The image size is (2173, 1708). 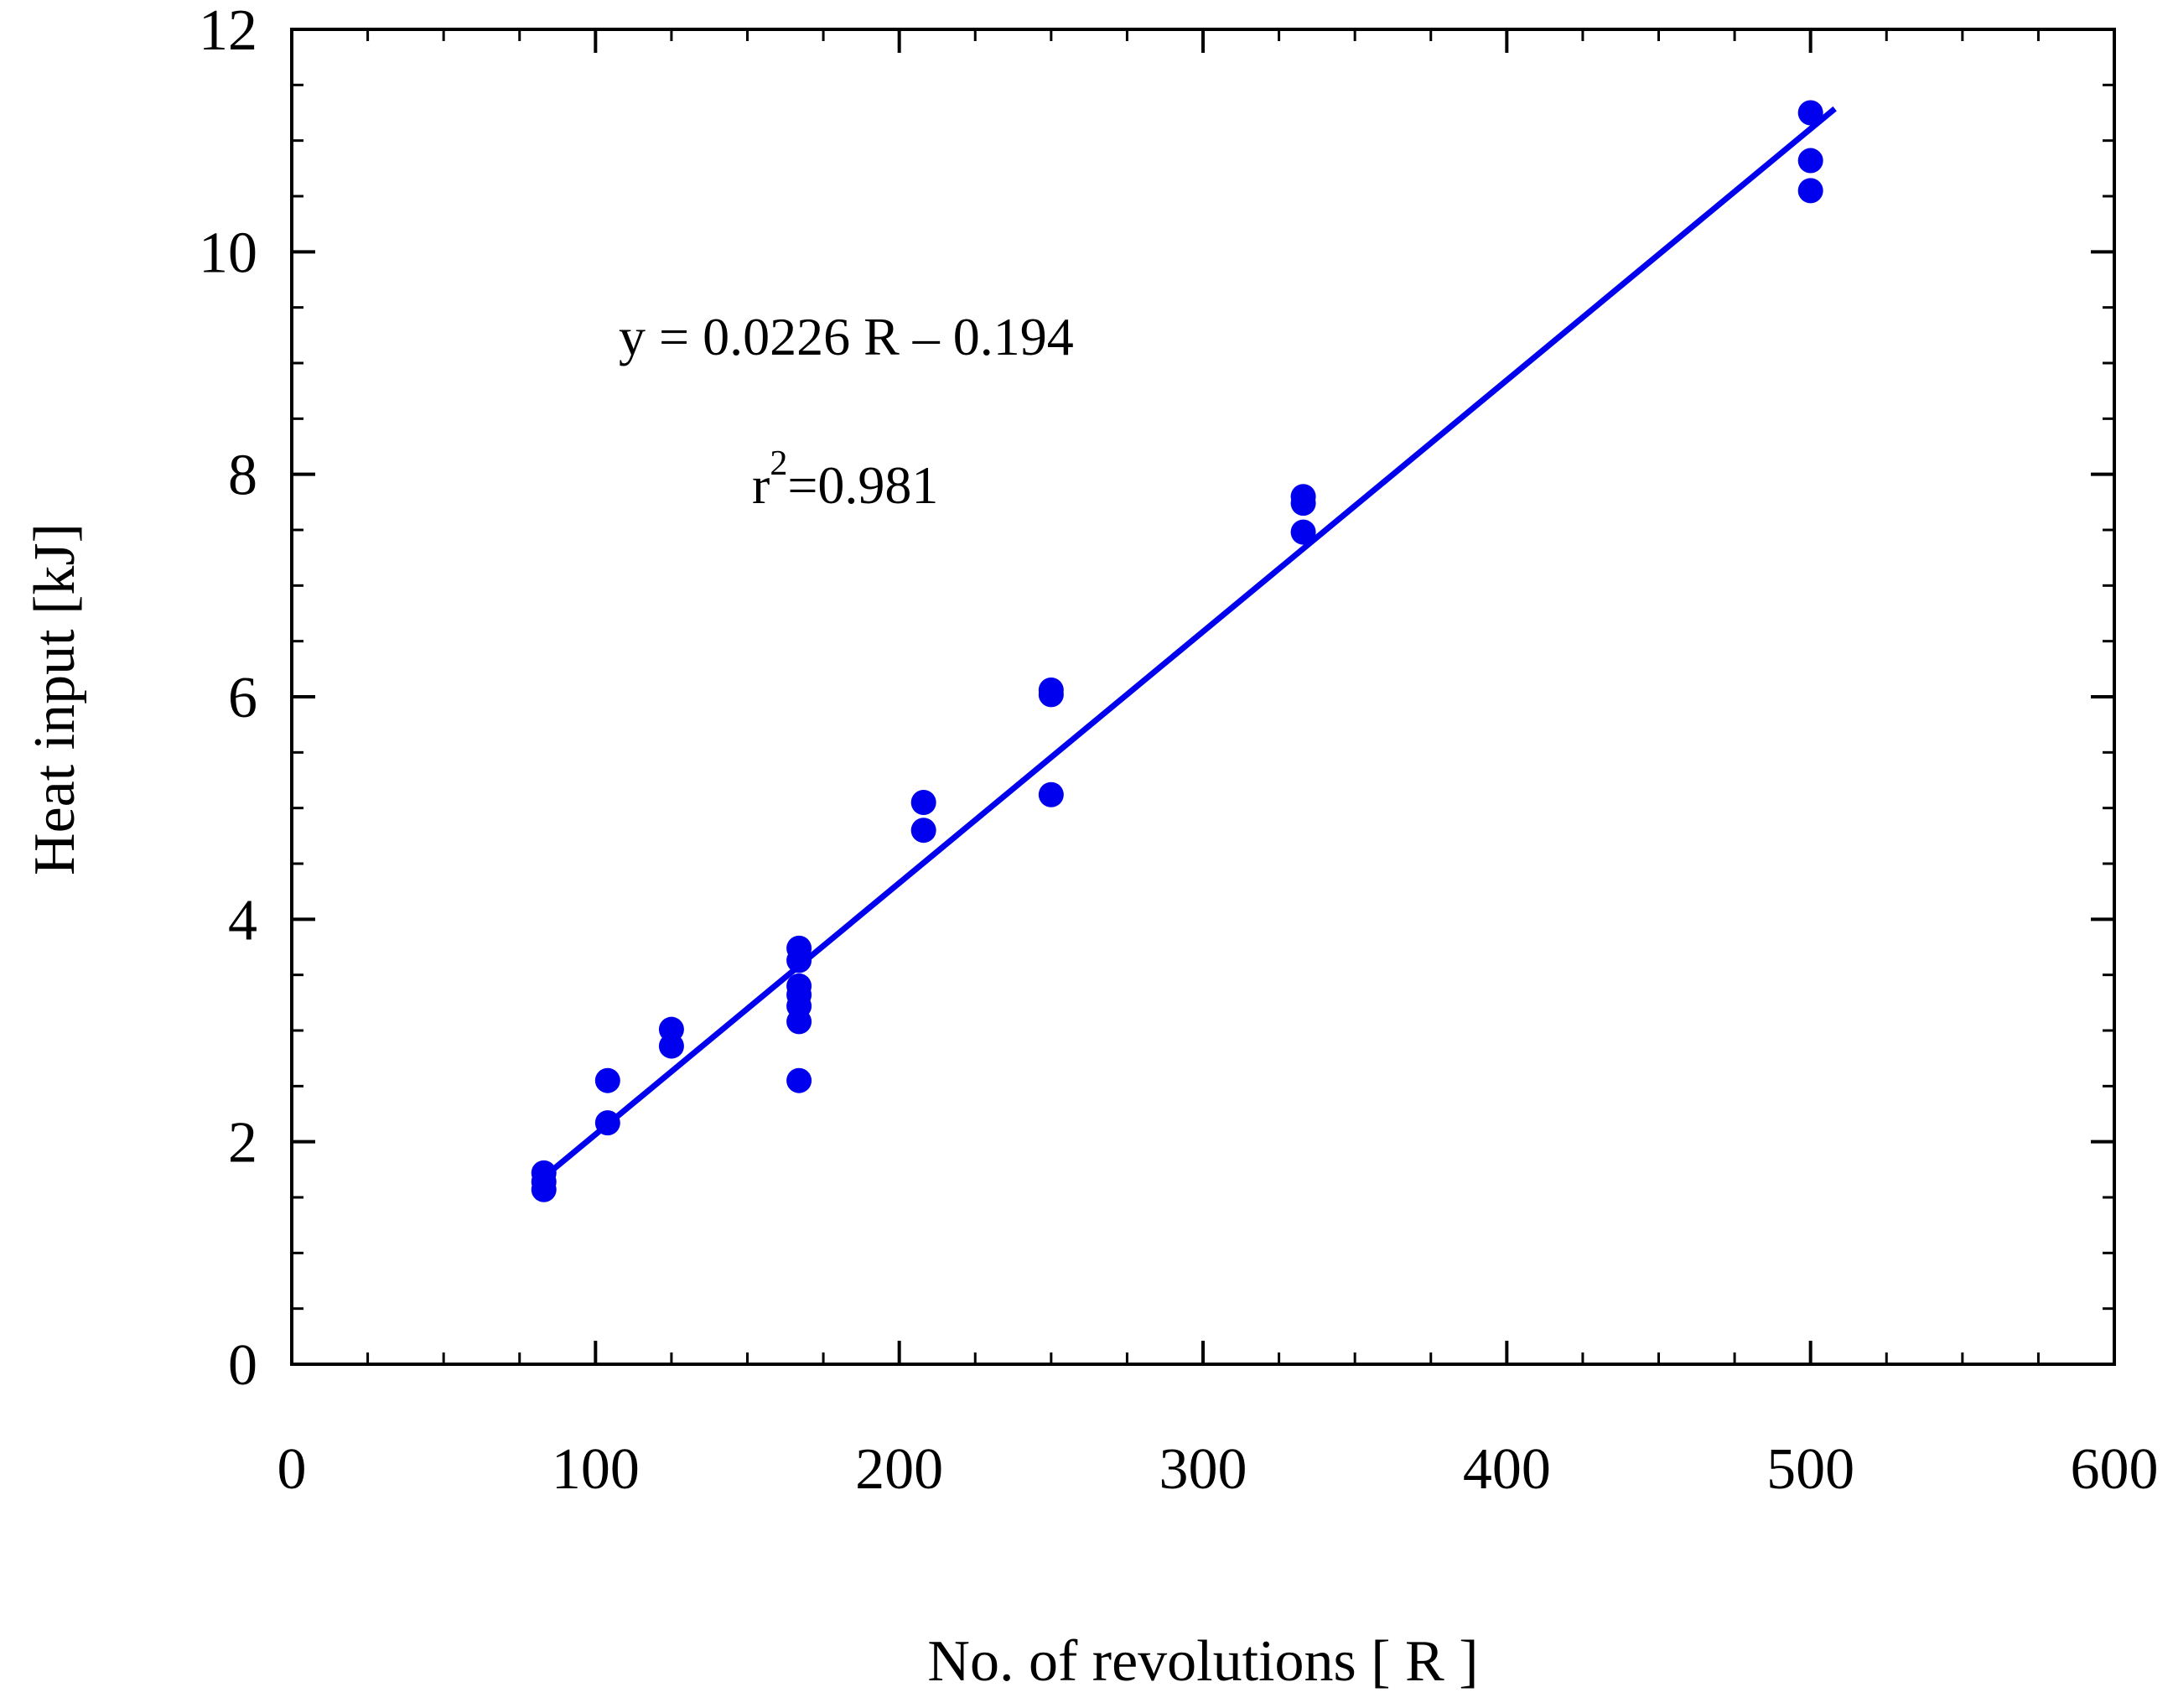 What do you see at coordinates (1507, 1469) in the screenshot?
I see `x-tick-label: 400` at bounding box center [1507, 1469].